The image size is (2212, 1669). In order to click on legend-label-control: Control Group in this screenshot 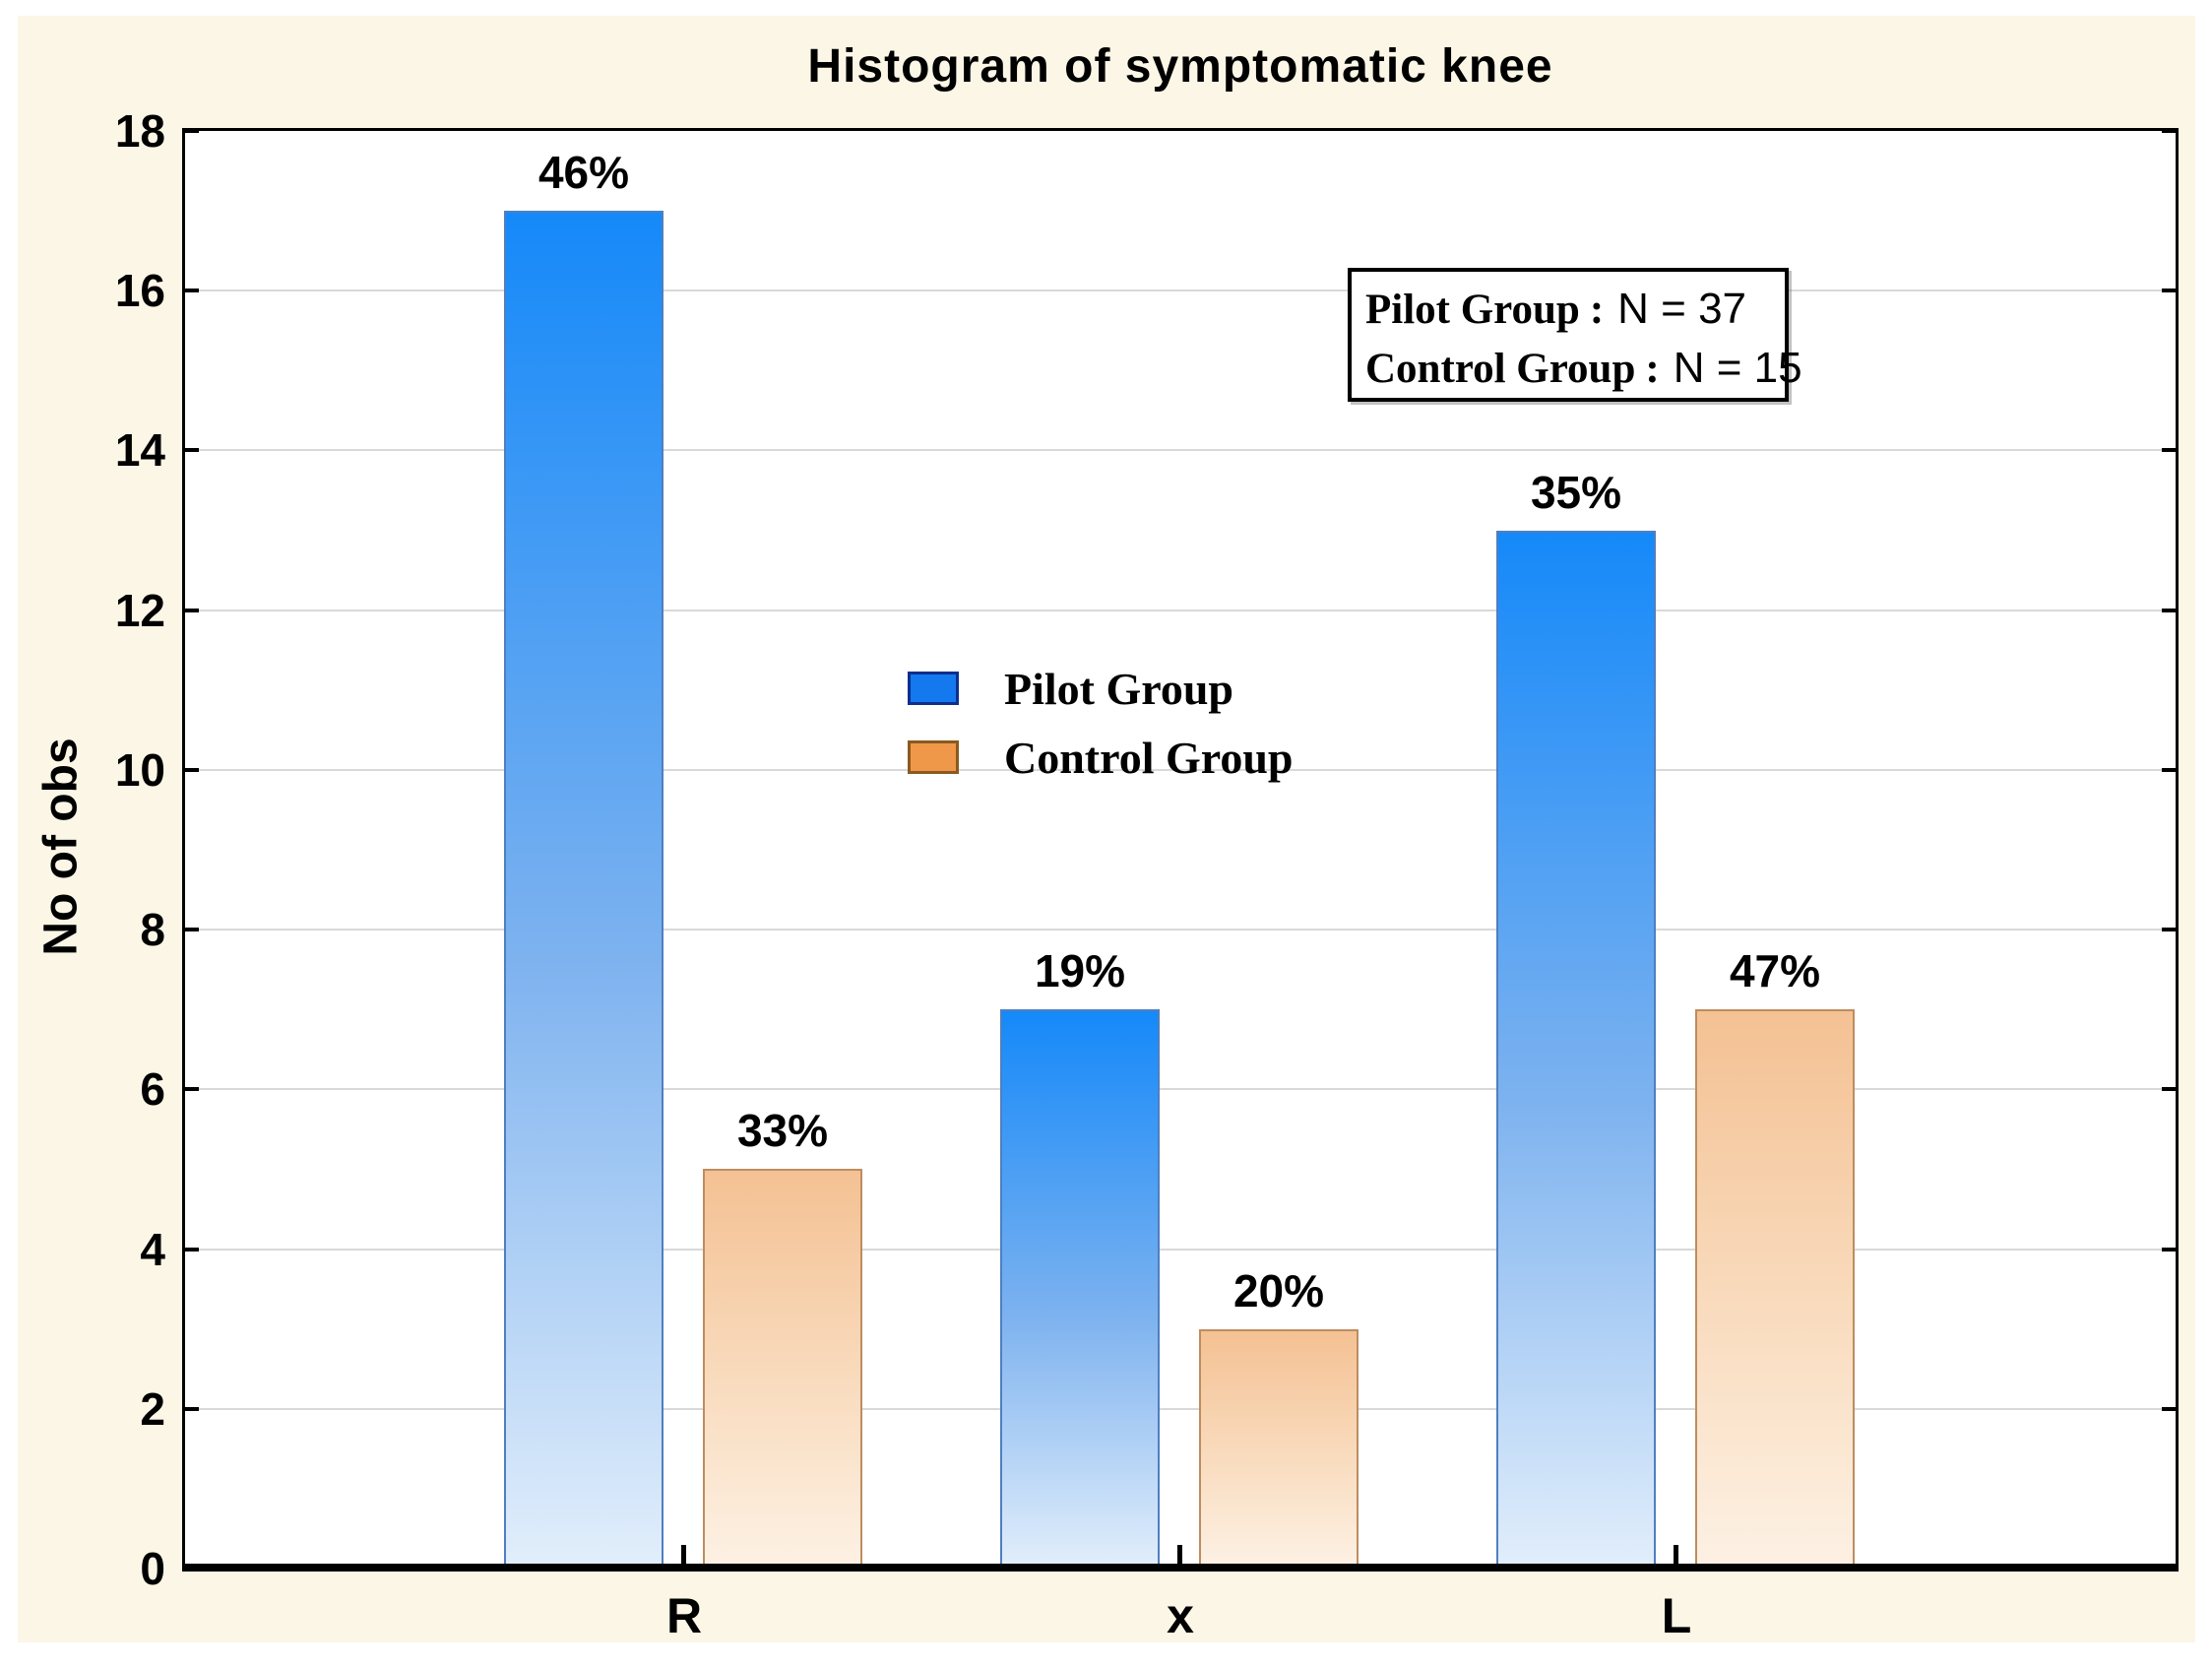, I will do `click(1149, 758)`.